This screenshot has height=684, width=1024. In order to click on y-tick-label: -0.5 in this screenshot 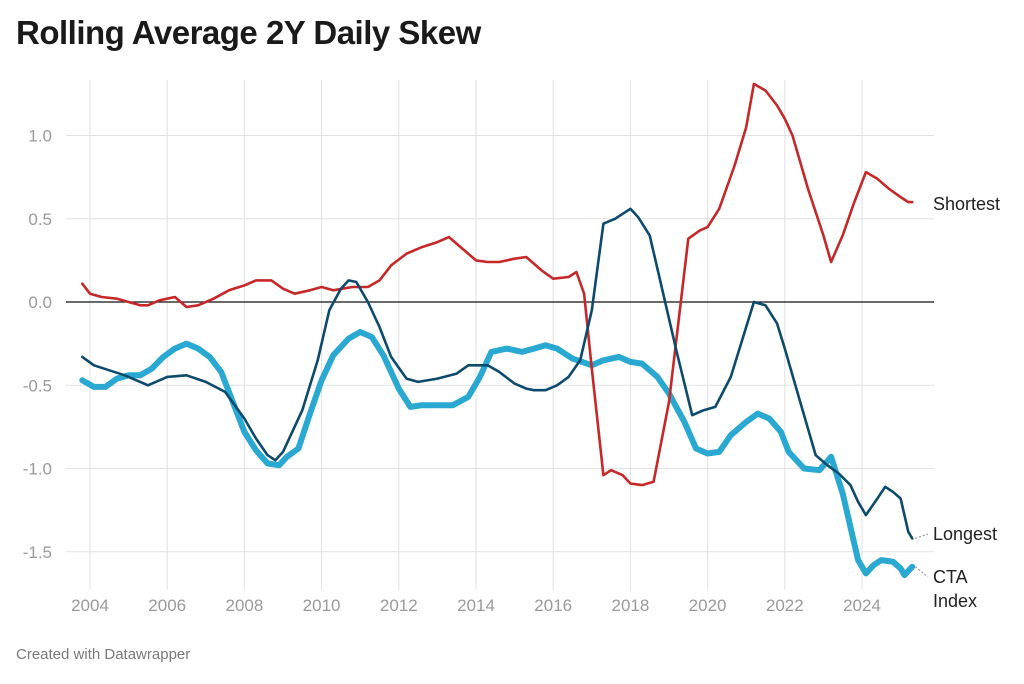, I will do `click(37, 385)`.